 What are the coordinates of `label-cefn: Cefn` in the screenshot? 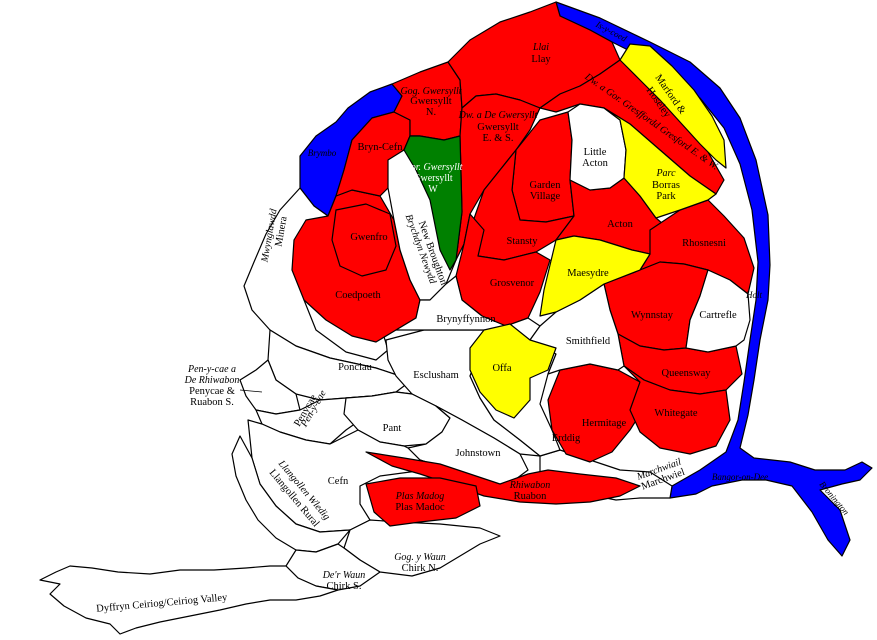 It's located at (338, 481).